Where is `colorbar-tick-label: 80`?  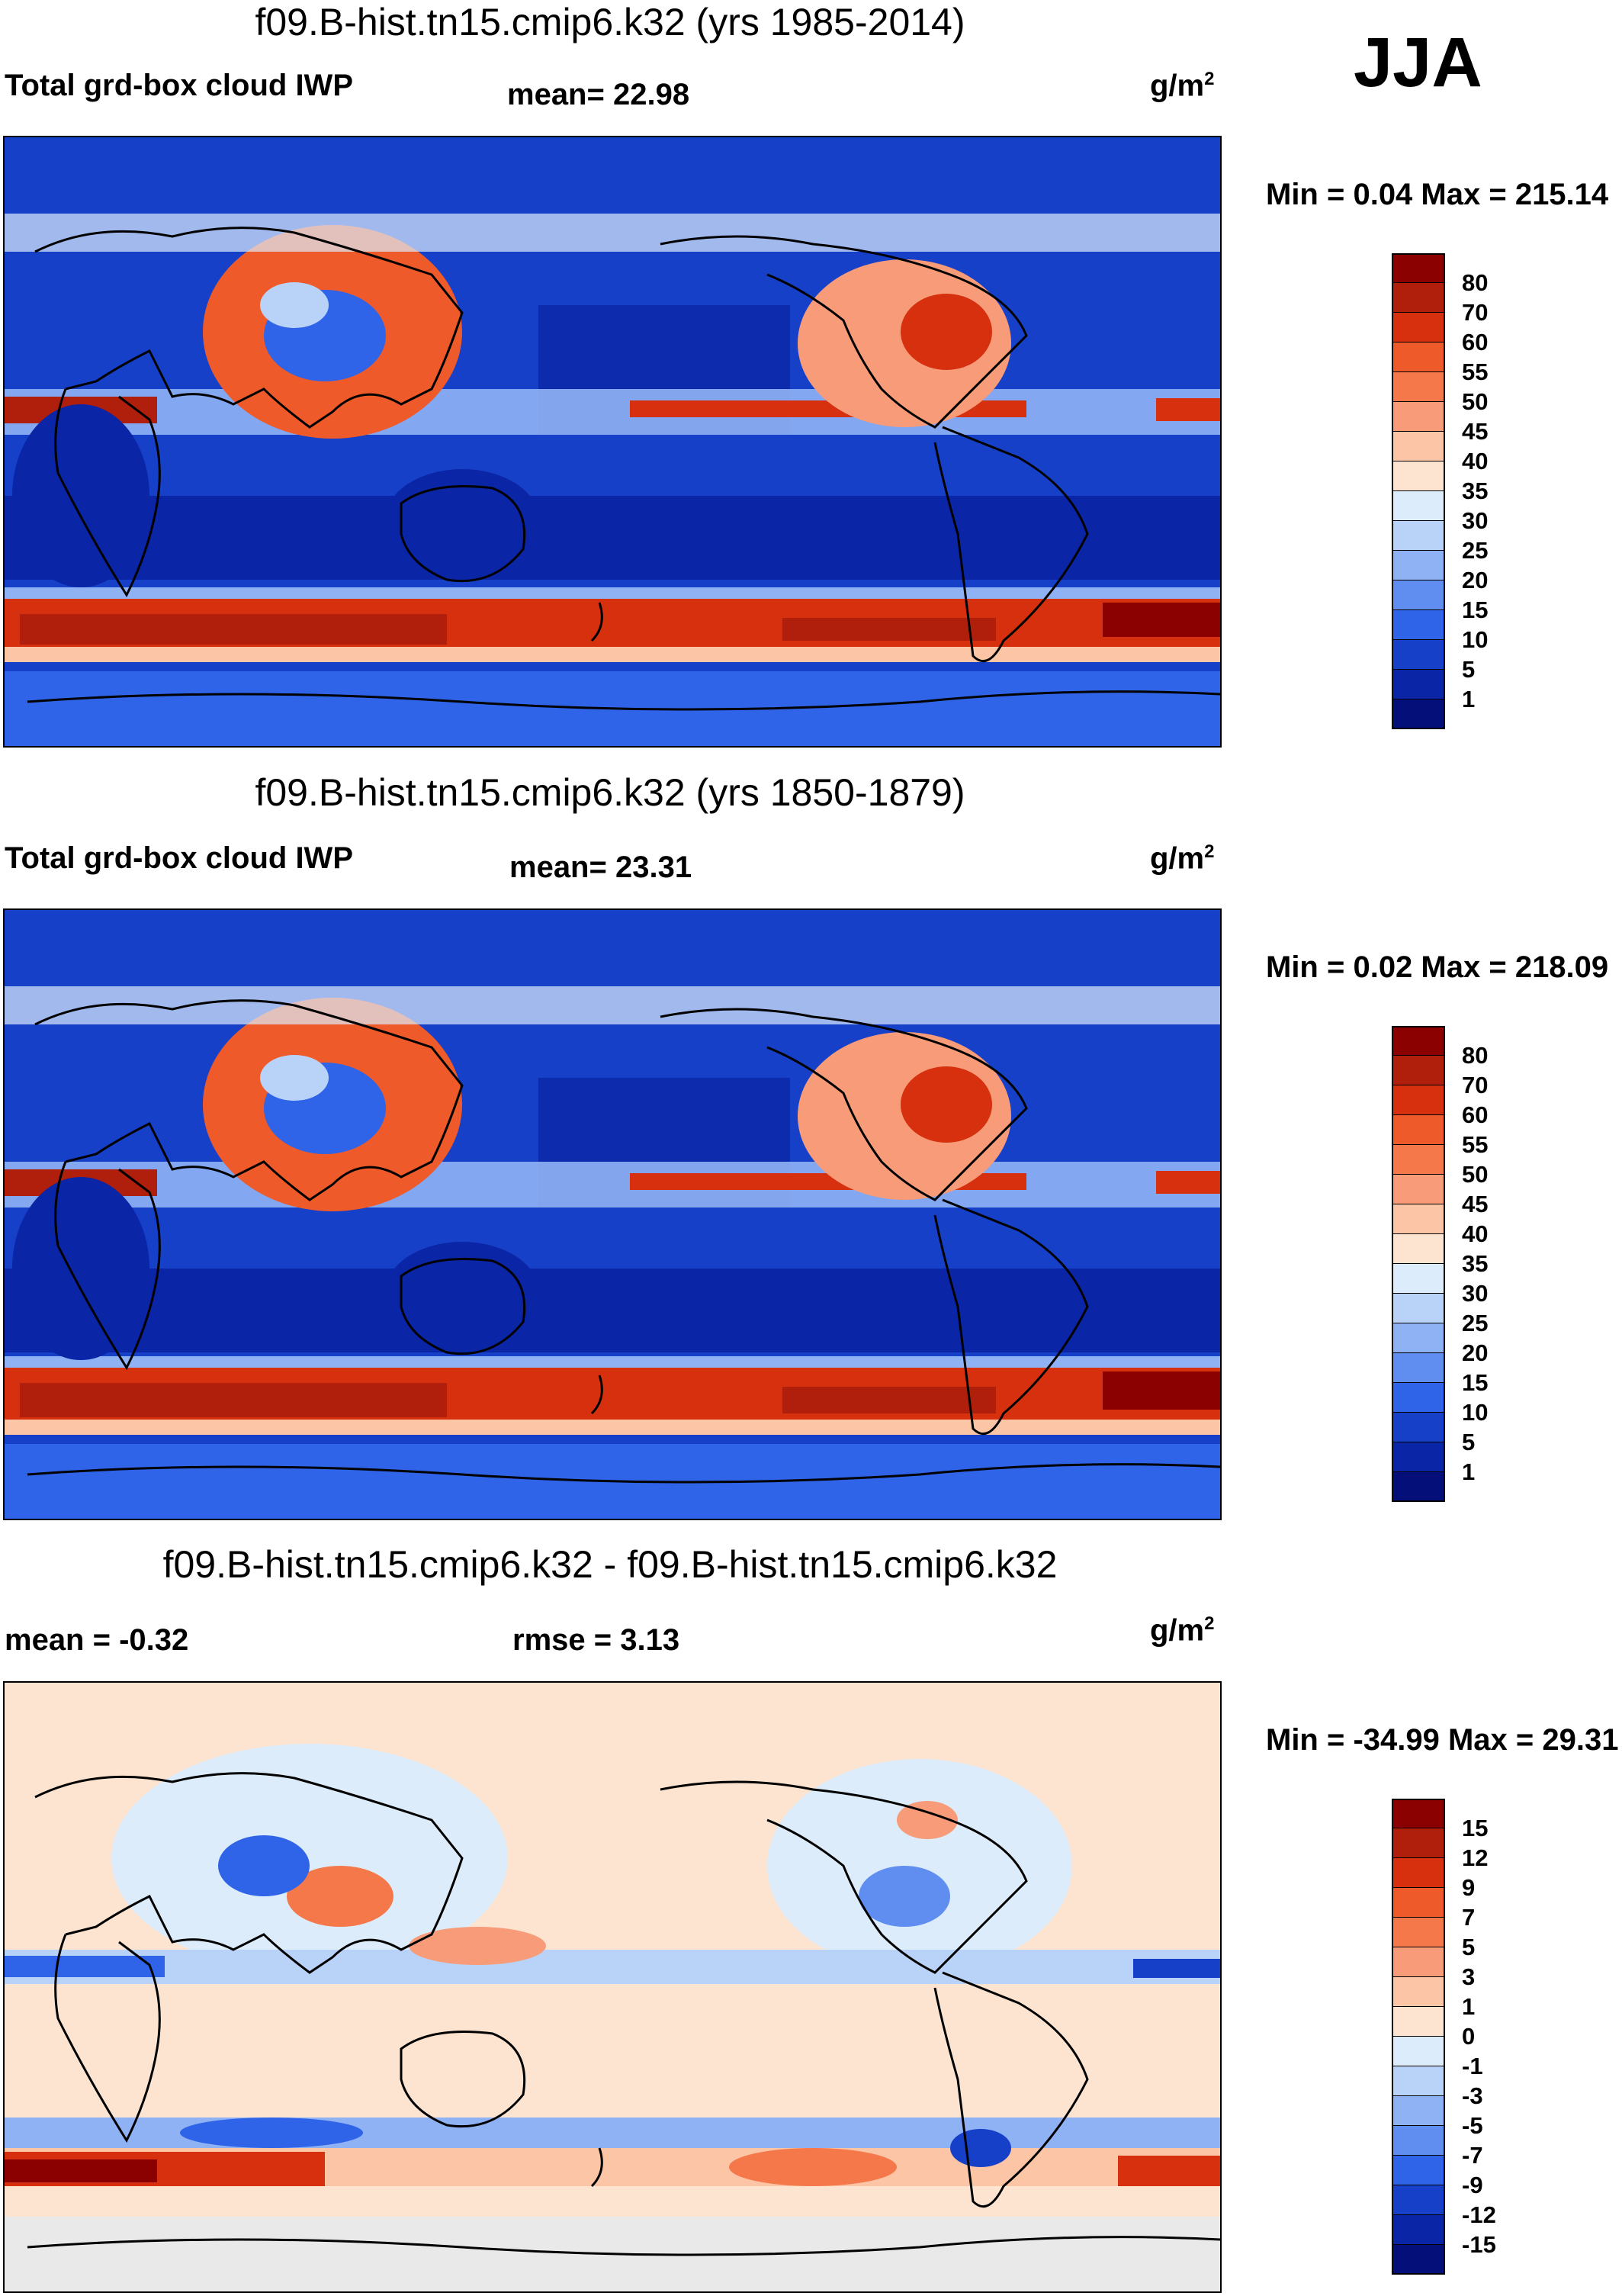 colorbar-tick-label: 80 is located at coordinates (1476, 283).